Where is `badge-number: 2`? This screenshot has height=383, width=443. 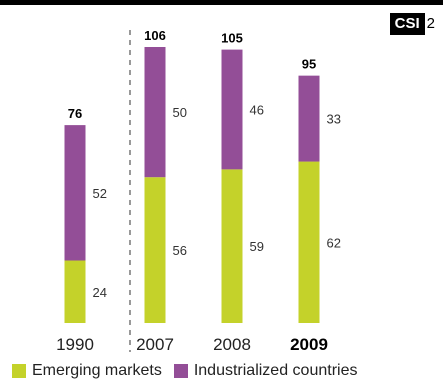
badge-number: 2 is located at coordinates (430, 23).